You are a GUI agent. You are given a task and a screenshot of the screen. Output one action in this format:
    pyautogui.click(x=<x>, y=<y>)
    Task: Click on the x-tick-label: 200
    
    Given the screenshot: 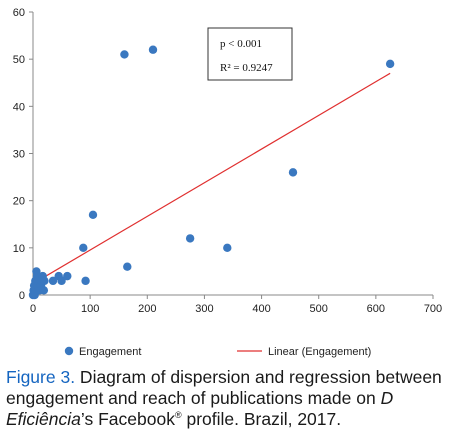 What is the action you would take?
    pyautogui.click(x=147, y=309)
    